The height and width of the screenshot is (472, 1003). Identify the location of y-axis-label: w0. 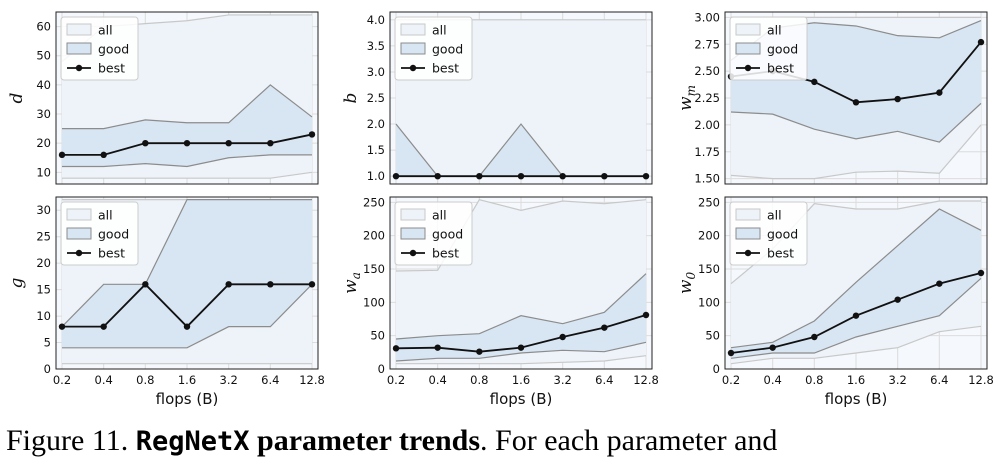
(687, 283).